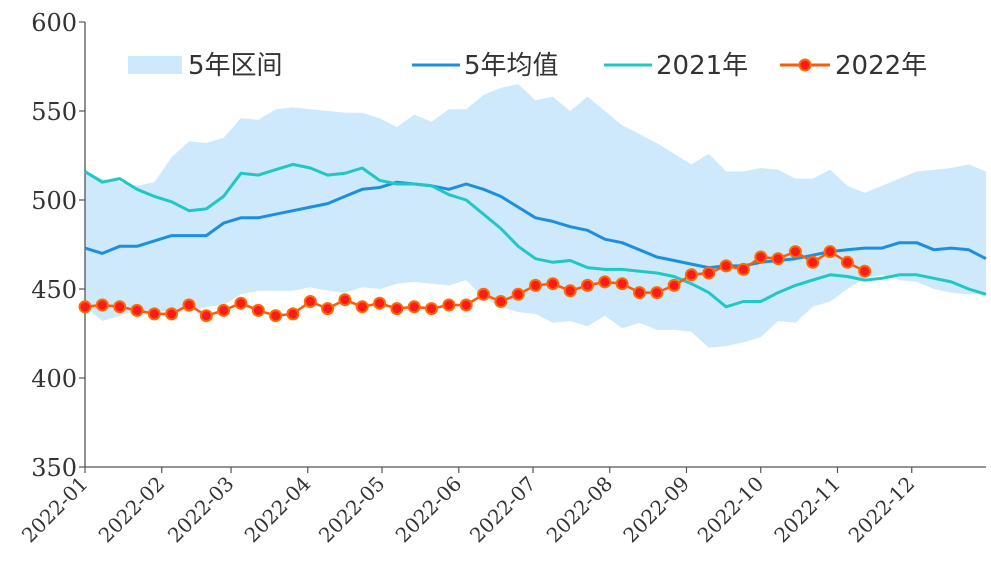  Describe the element at coordinates (58, 245) in the screenshot. I see `y-ticks: 350 400 450 500 550 600` at that location.